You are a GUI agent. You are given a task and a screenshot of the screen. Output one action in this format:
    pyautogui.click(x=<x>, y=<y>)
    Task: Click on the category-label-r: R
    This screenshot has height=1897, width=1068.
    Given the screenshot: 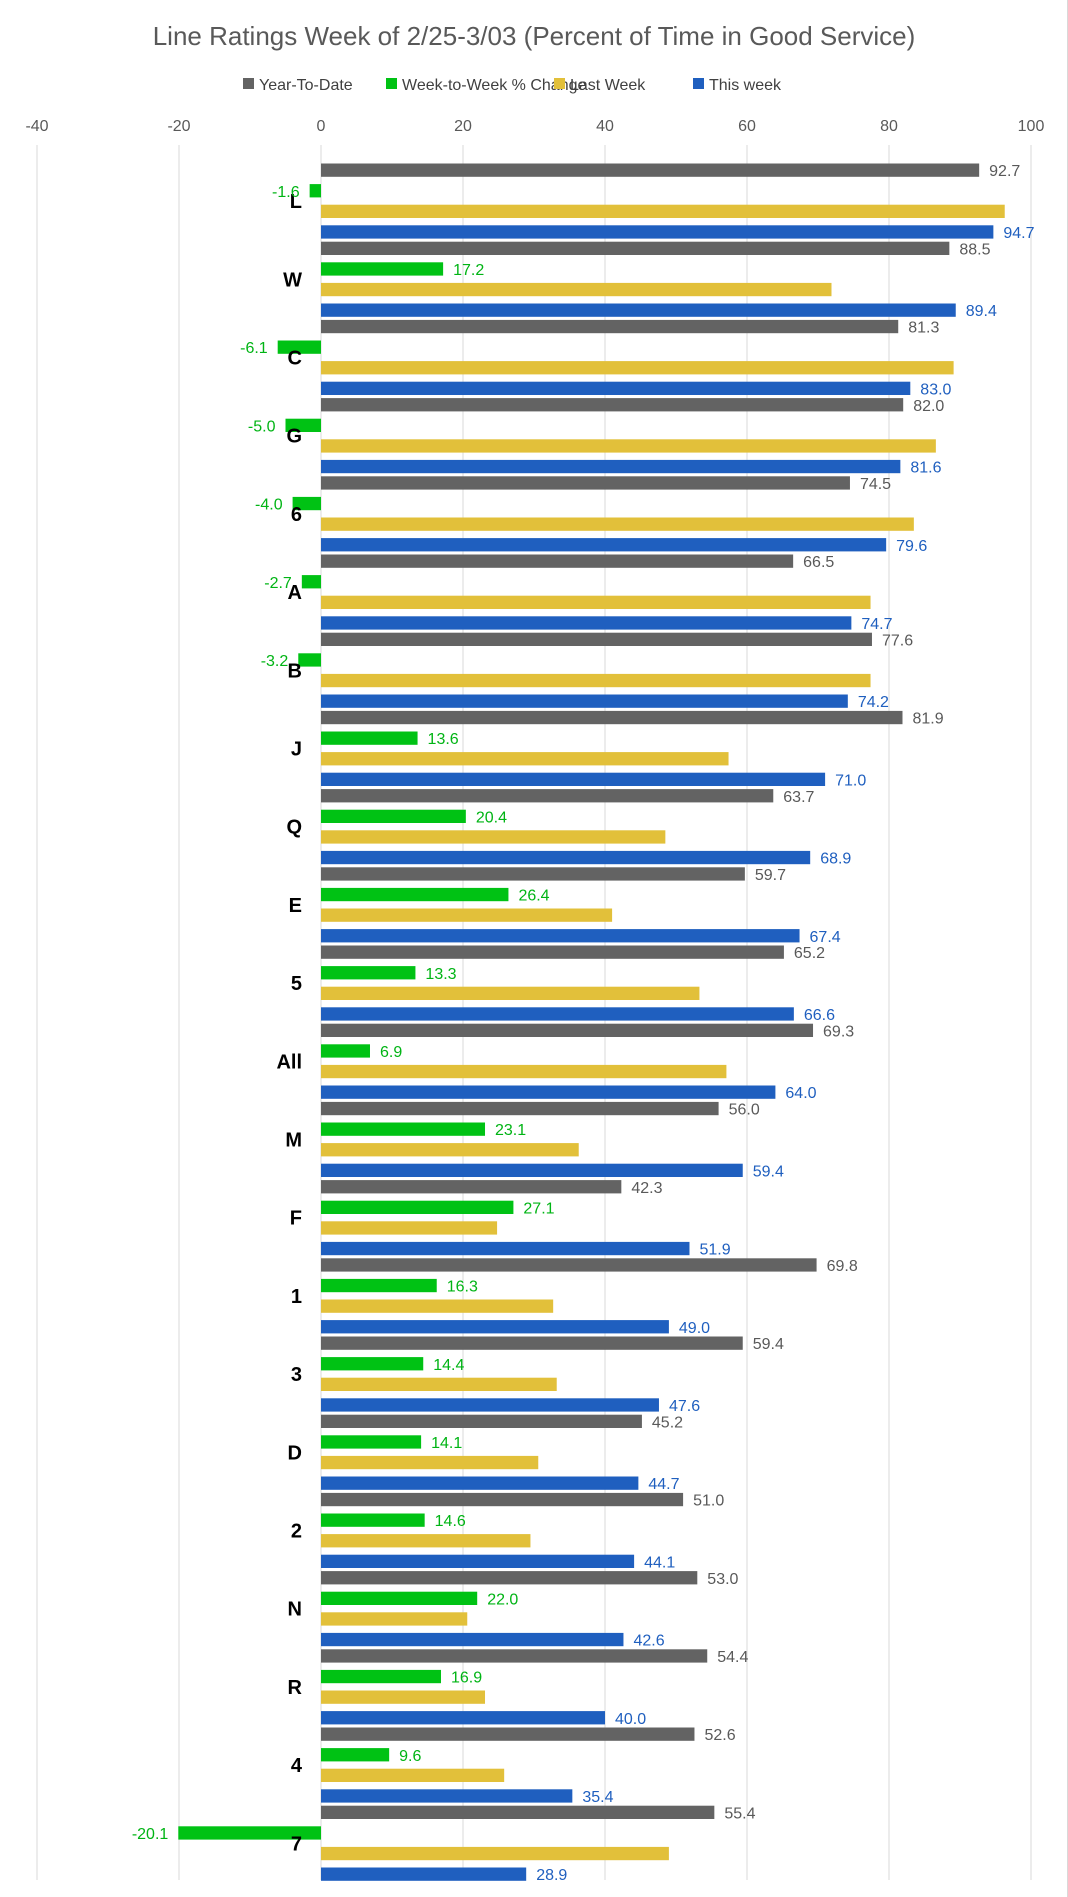 What is the action you would take?
    pyautogui.click(x=295, y=1688)
    